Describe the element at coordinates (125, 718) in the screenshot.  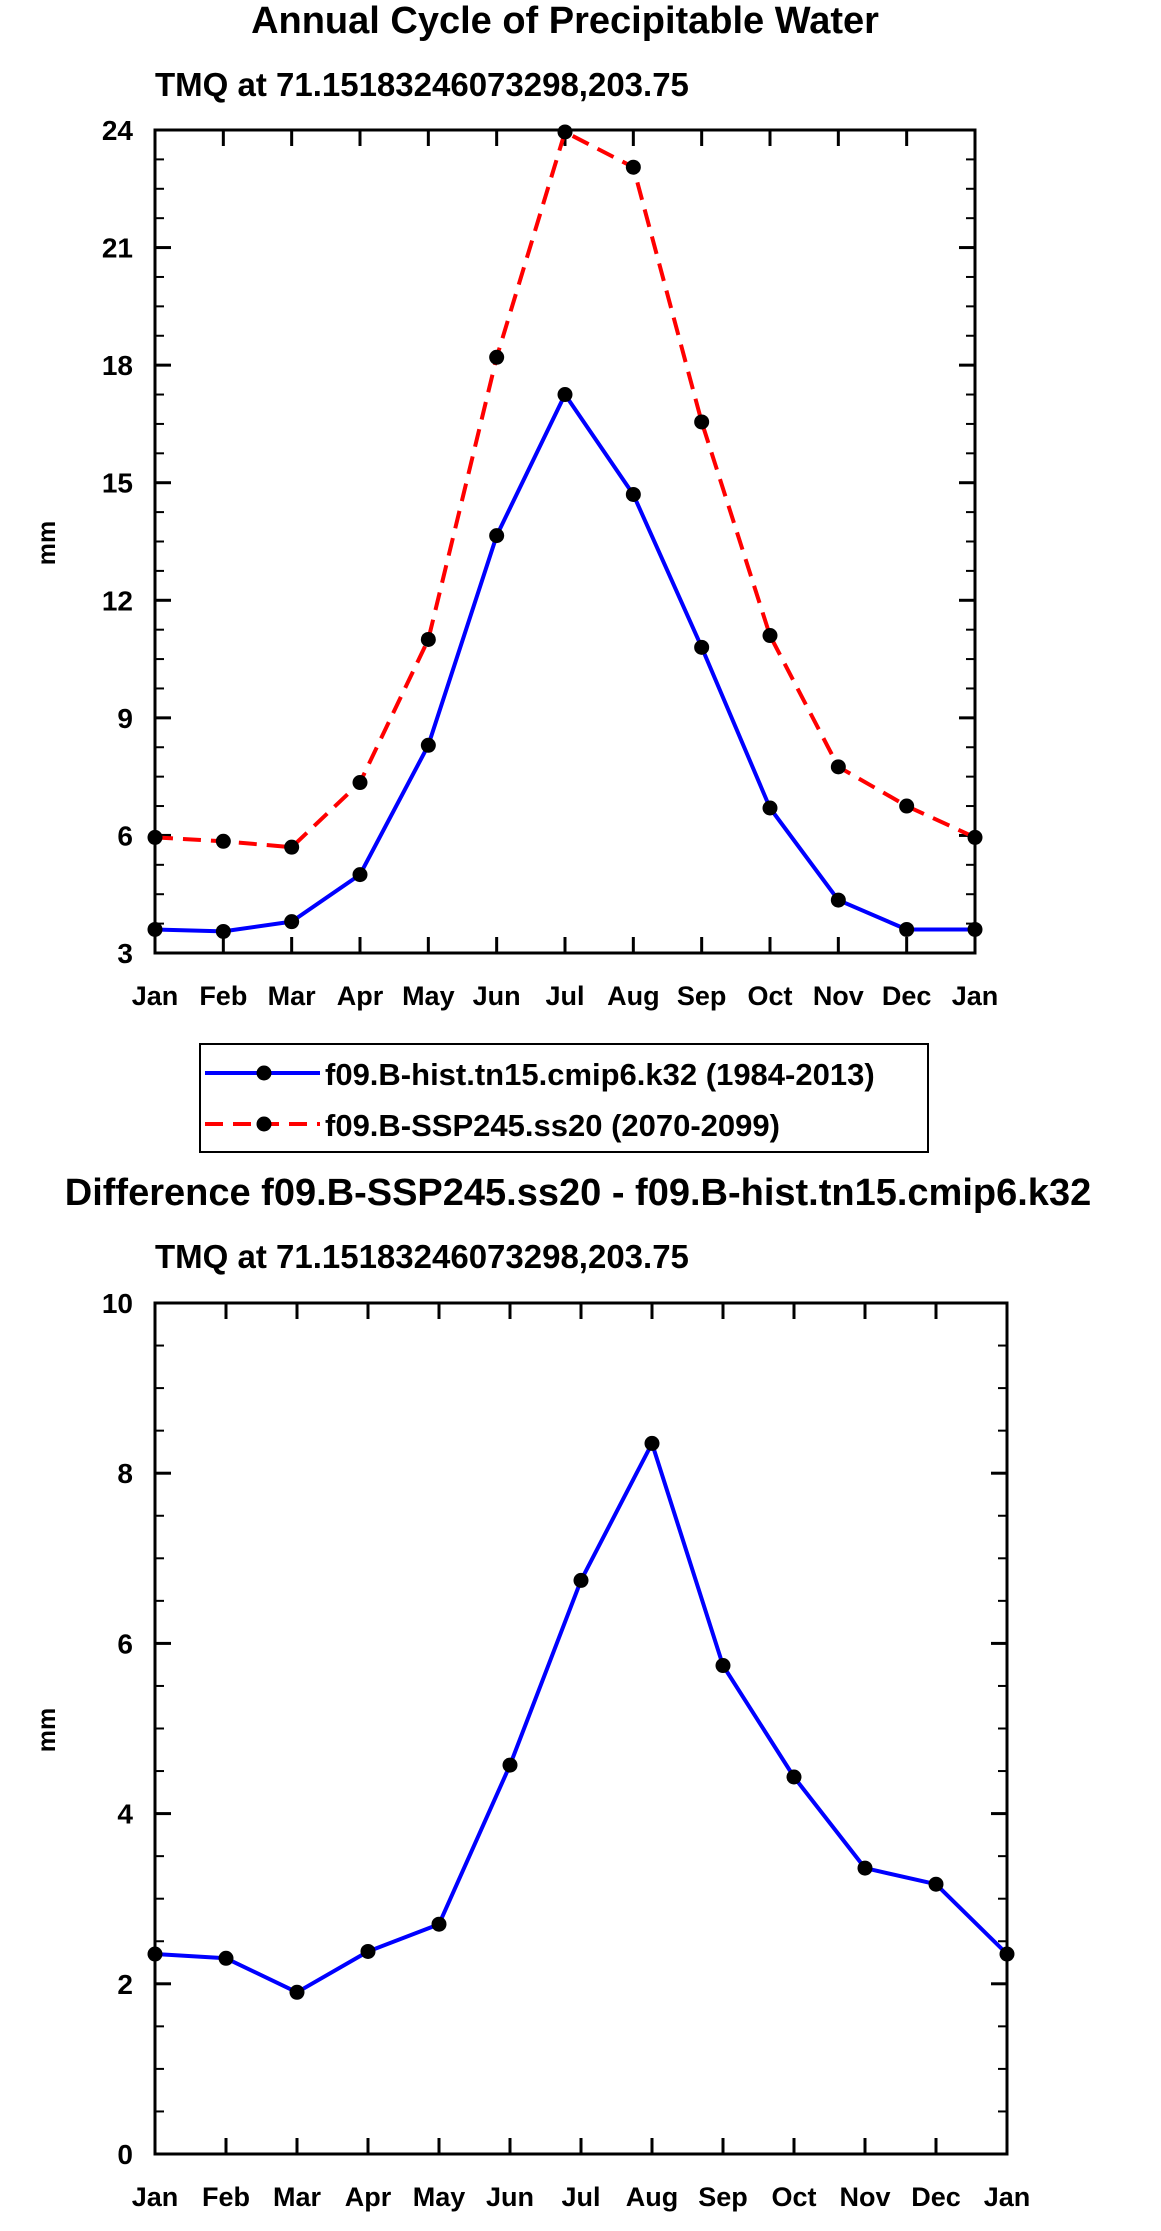
I see `y-tick-label: 9` at that location.